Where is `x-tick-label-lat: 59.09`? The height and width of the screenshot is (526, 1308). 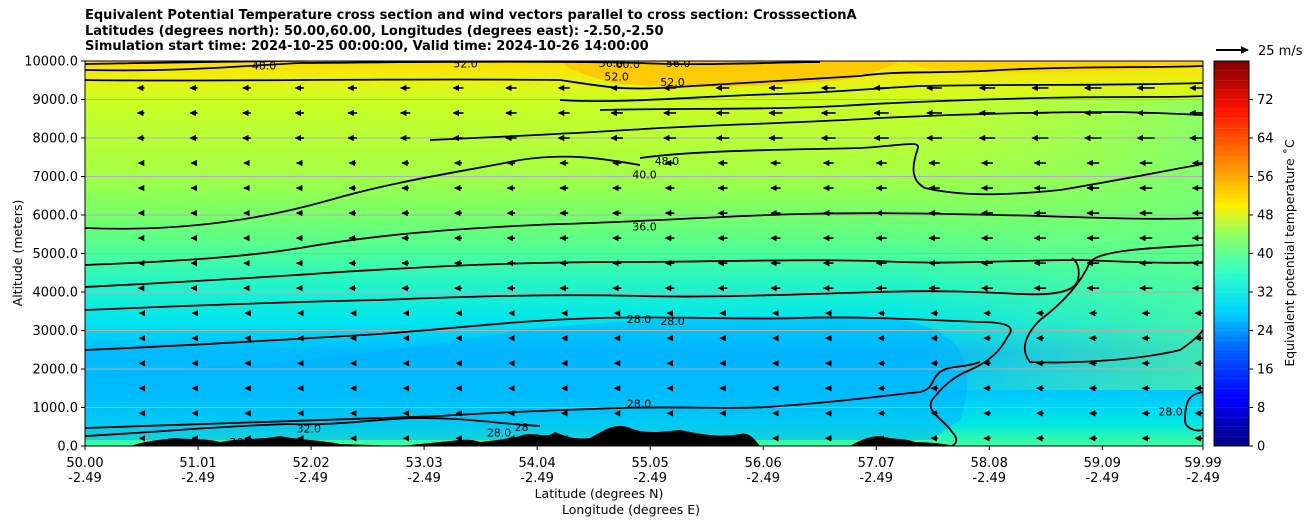 x-tick-label-lat: 59.09 is located at coordinates (1102, 463).